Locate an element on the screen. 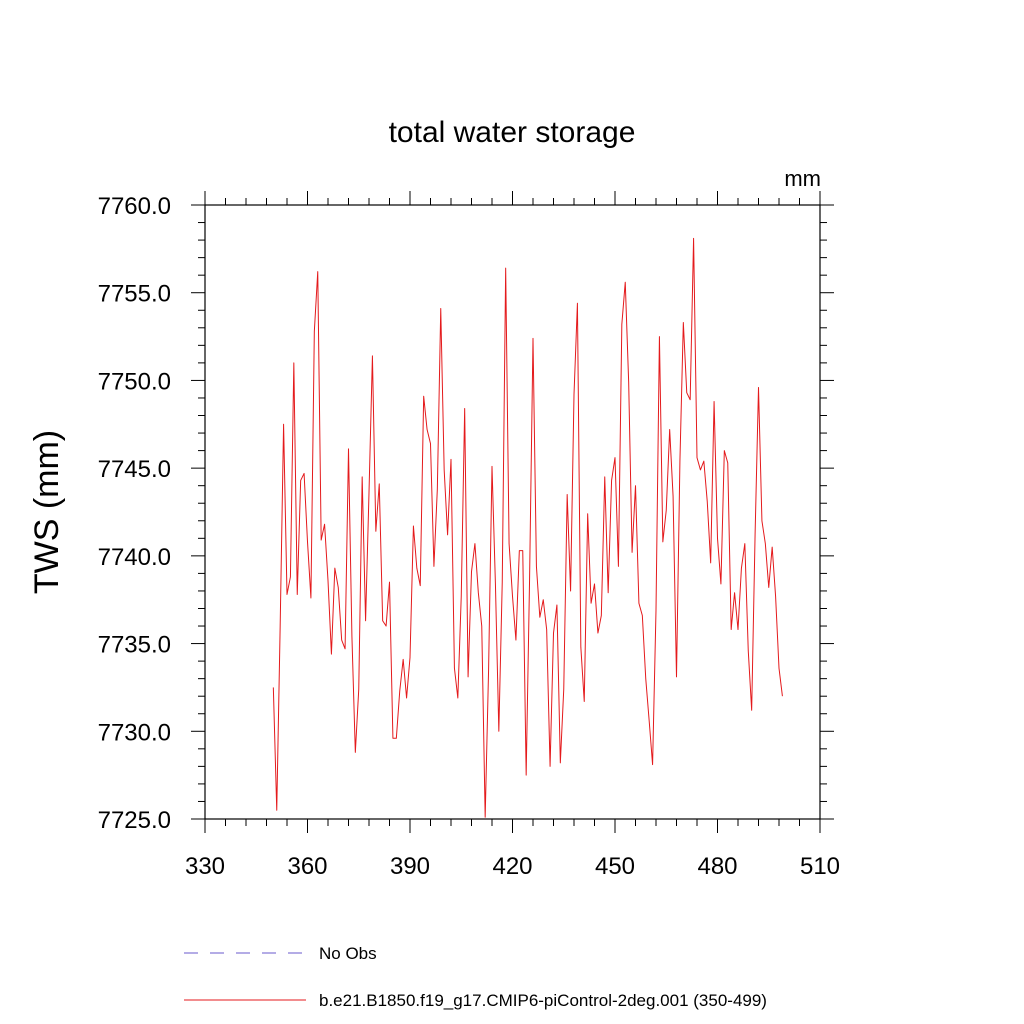 The width and height of the screenshot is (1024, 1024). x-tick-label: 480 is located at coordinates (717, 866).